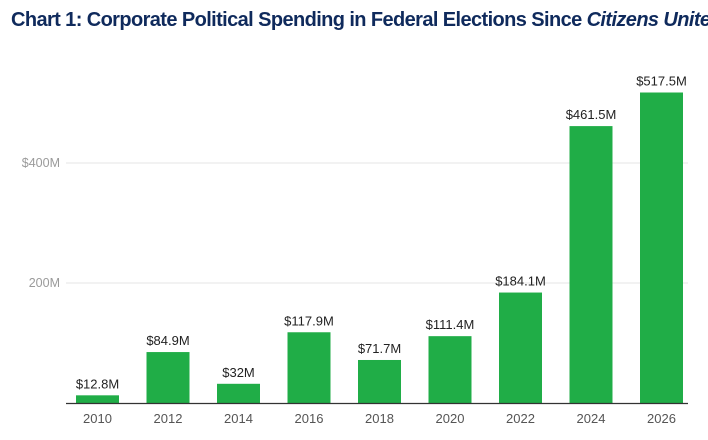  I want to click on bar-2026, so click(661, 247).